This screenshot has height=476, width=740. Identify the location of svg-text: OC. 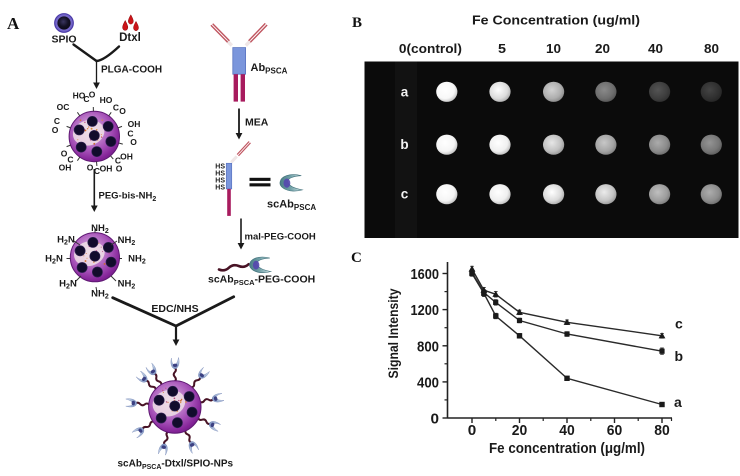
(63, 107).